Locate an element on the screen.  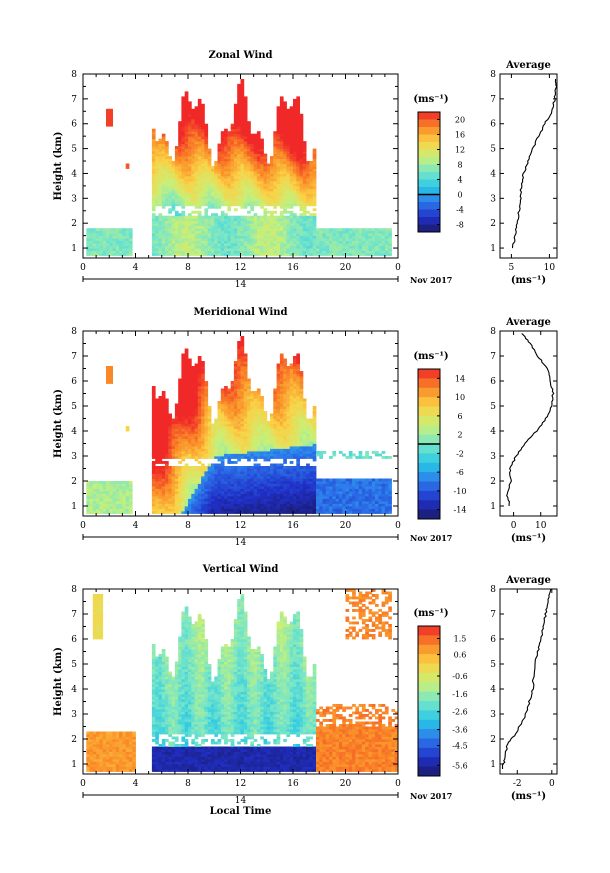
colorbar-label: -8 is located at coordinates (460, 225).